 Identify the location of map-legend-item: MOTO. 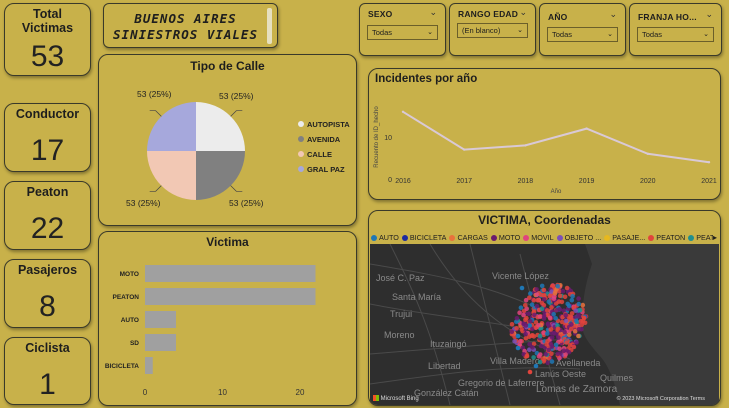
(505, 237).